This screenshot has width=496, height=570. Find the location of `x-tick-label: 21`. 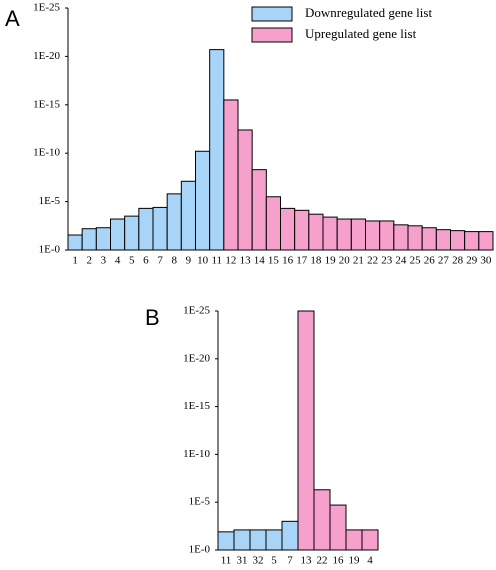

x-tick-label: 21 is located at coordinates (358, 261).